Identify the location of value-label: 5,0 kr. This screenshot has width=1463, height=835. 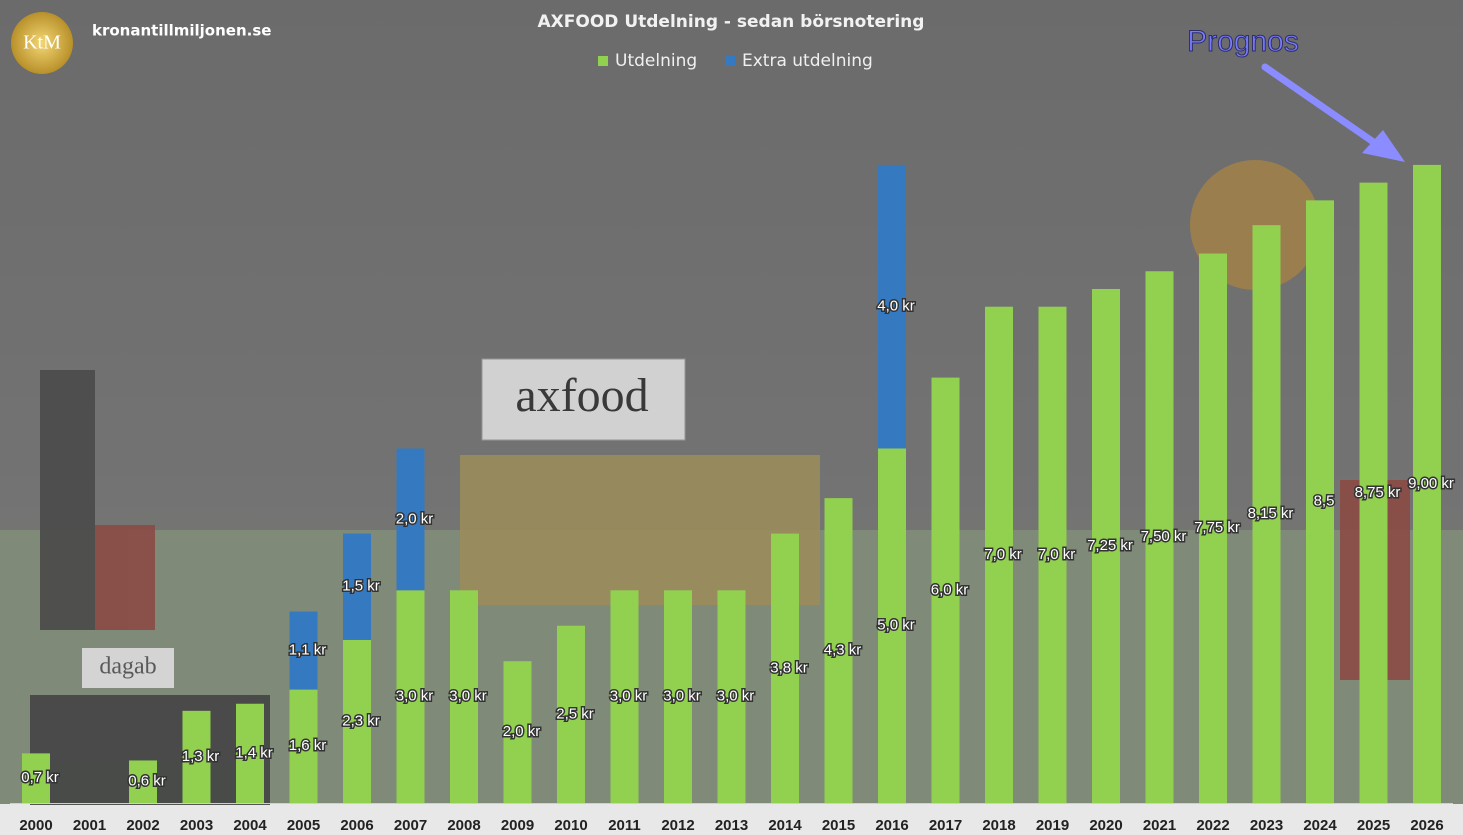
(896, 625).